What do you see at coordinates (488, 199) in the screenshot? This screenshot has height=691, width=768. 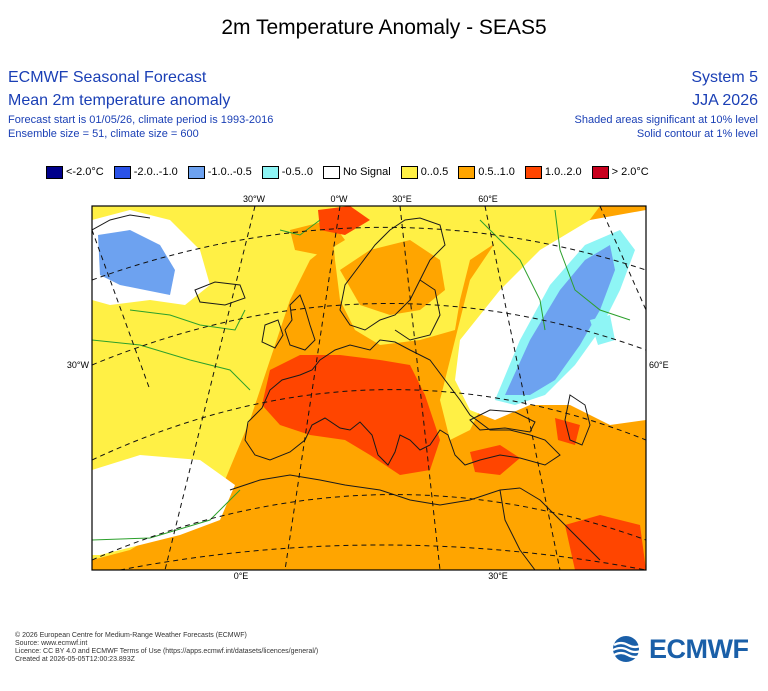 I see `map-label-top: 60°E` at bounding box center [488, 199].